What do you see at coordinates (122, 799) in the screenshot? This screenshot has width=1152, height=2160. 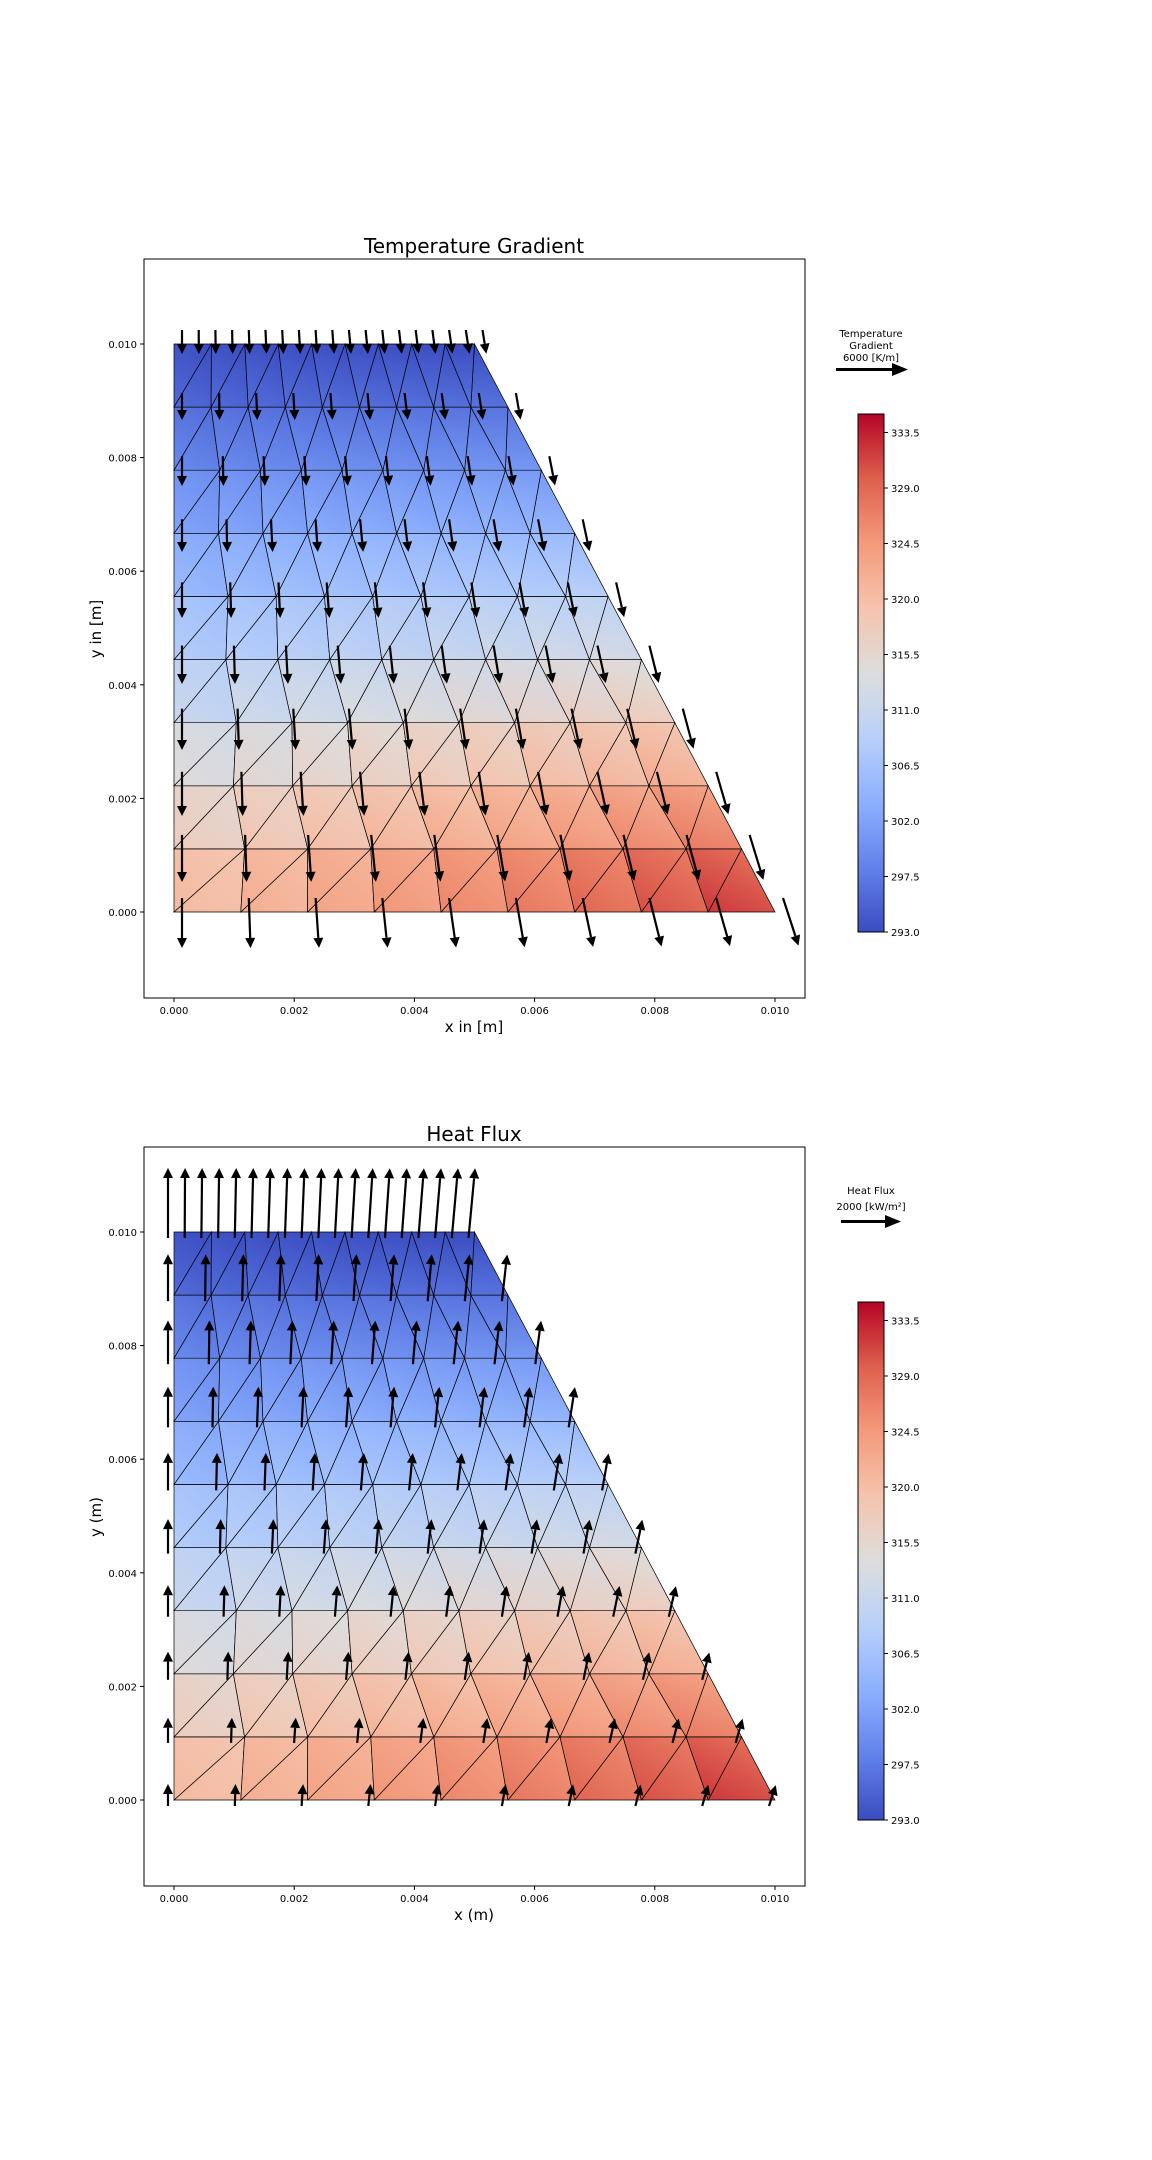 I see `y-tick-label: 0.002` at bounding box center [122, 799].